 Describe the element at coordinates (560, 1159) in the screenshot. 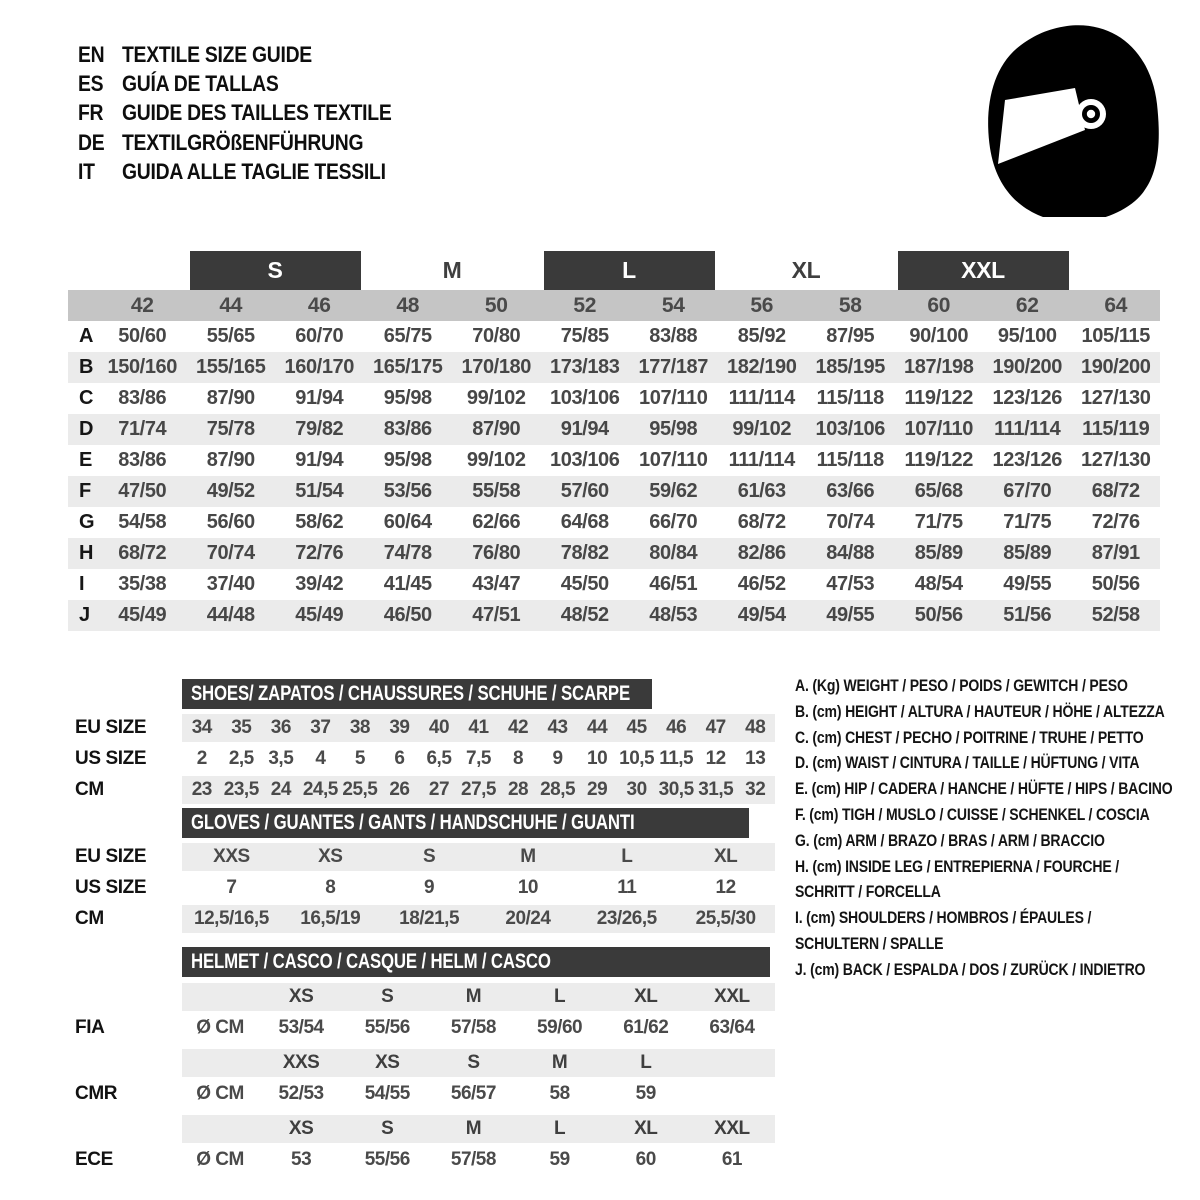

I see `helmet-size-value: 59` at that location.